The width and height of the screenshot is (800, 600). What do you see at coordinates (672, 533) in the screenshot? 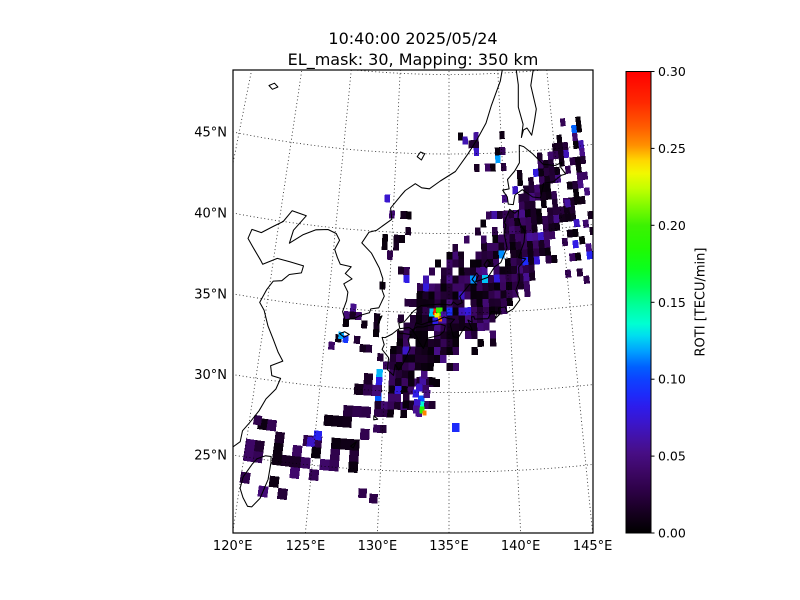
I see `colorbar-tick-label: 0.00` at bounding box center [672, 533].